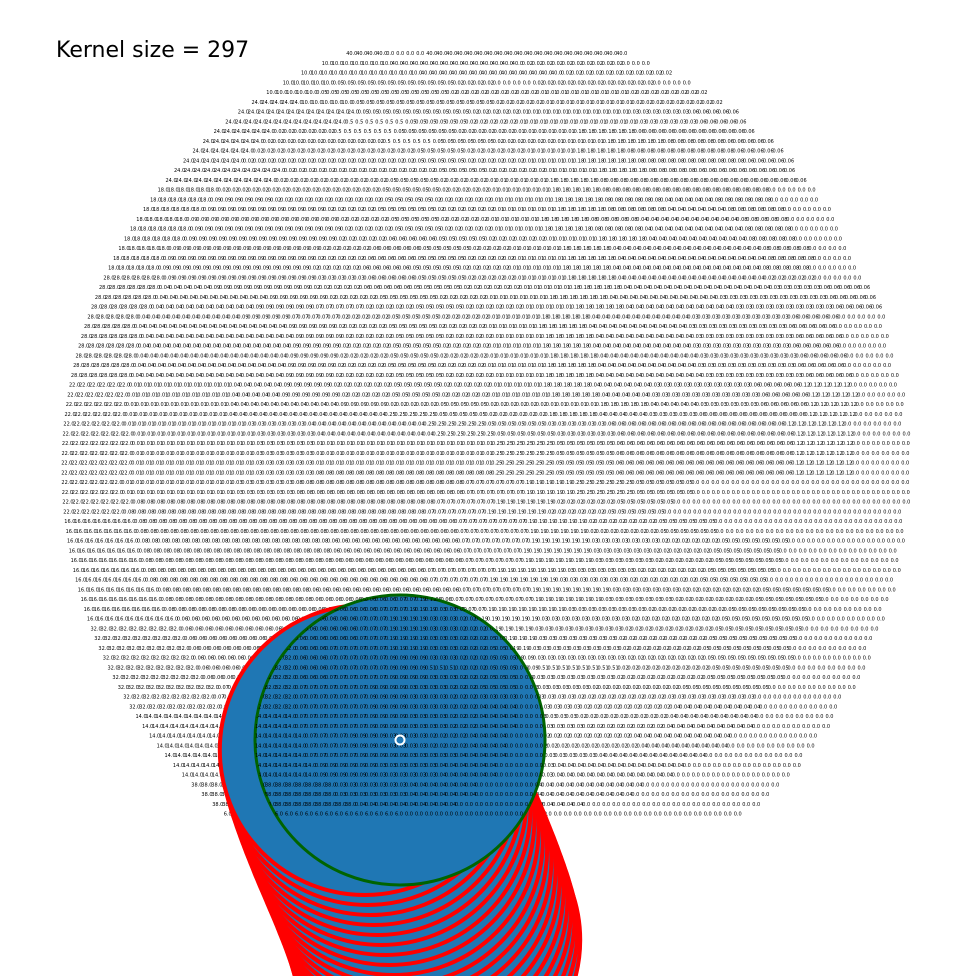 This screenshot has width=976, height=976. What do you see at coordinates (161, 220) in the screenshot?
I see `grid-value: 18.0` at bounding box center [161, 220].